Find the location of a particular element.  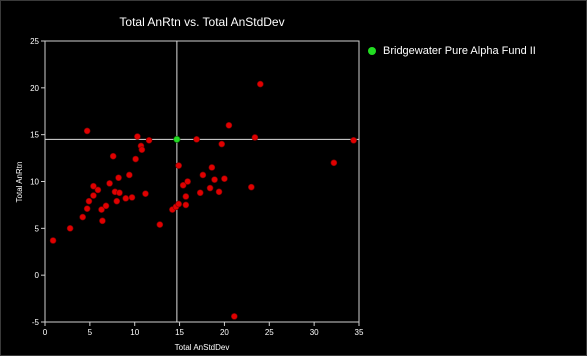

x-tick-label: 15 is located at coordinates (179, 332).